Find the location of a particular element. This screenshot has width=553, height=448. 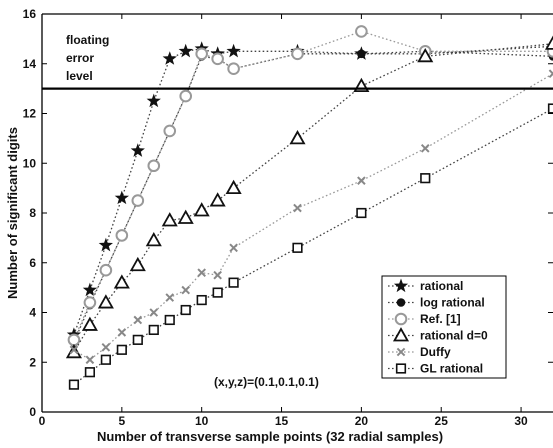

y-axis-label: Number of significant digits is located at coordinates (12, 213).